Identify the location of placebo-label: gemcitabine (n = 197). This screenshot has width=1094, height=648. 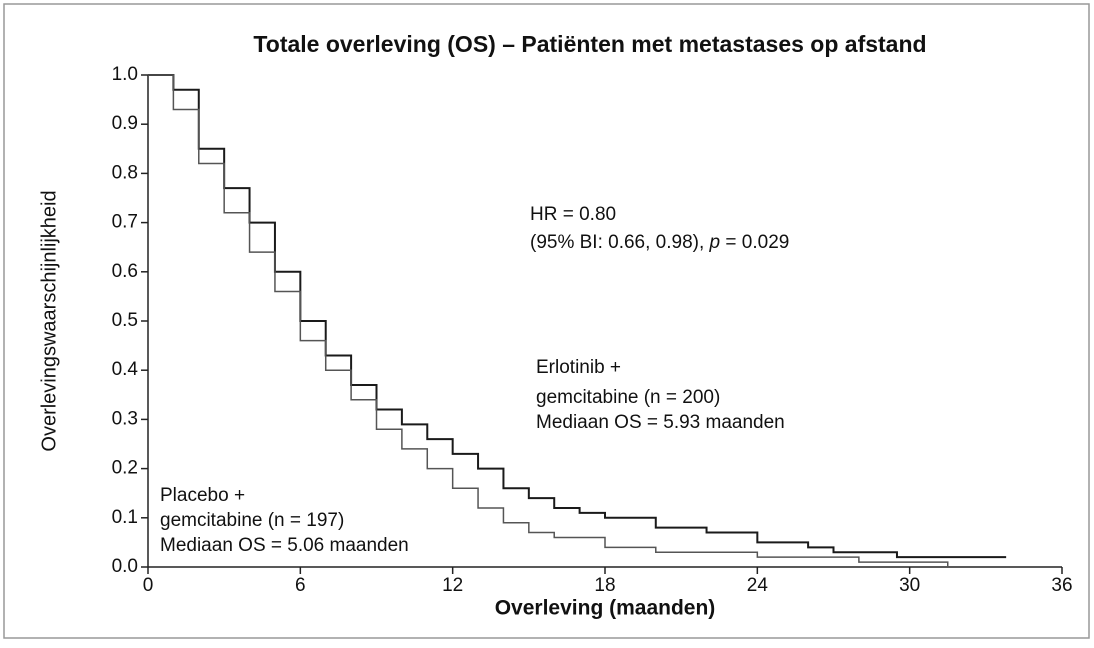
(252, 520).